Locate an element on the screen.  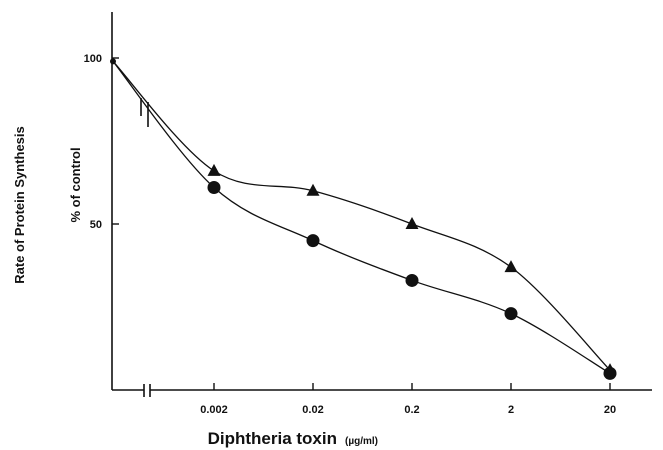
x-tick-label: 20 is located at coordinates (610, 410).